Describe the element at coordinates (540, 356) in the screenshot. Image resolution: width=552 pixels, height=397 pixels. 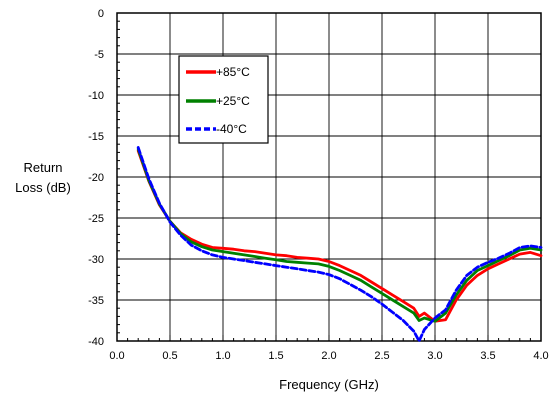
I see `x-tick-label: 4.0` at that location.